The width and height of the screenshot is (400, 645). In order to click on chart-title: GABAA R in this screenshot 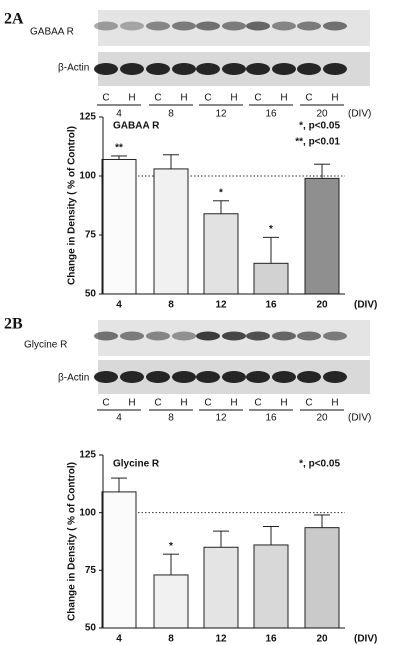, I will do `click(136, 126)`.